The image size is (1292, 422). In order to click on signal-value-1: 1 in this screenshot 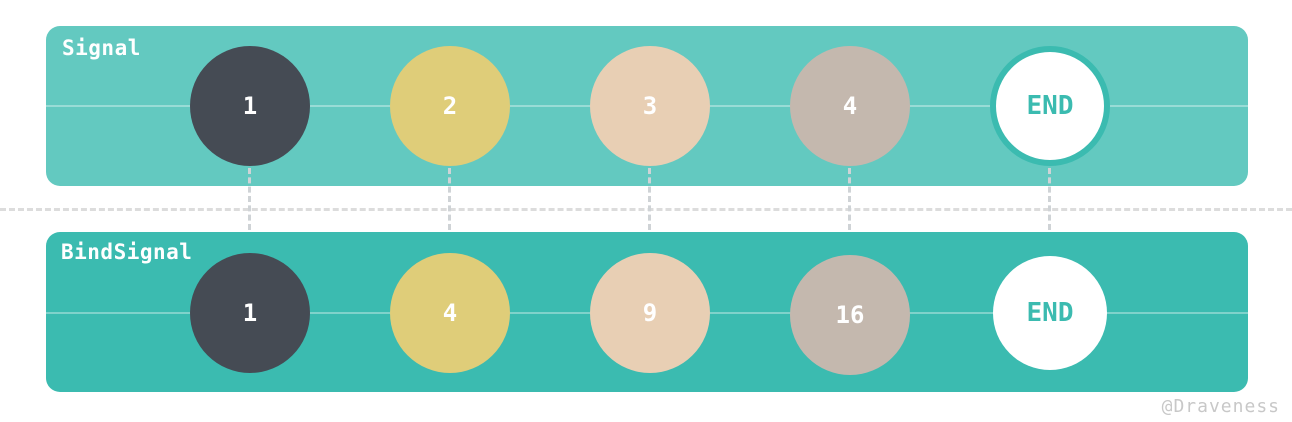, I will do `click(250, 106)`.